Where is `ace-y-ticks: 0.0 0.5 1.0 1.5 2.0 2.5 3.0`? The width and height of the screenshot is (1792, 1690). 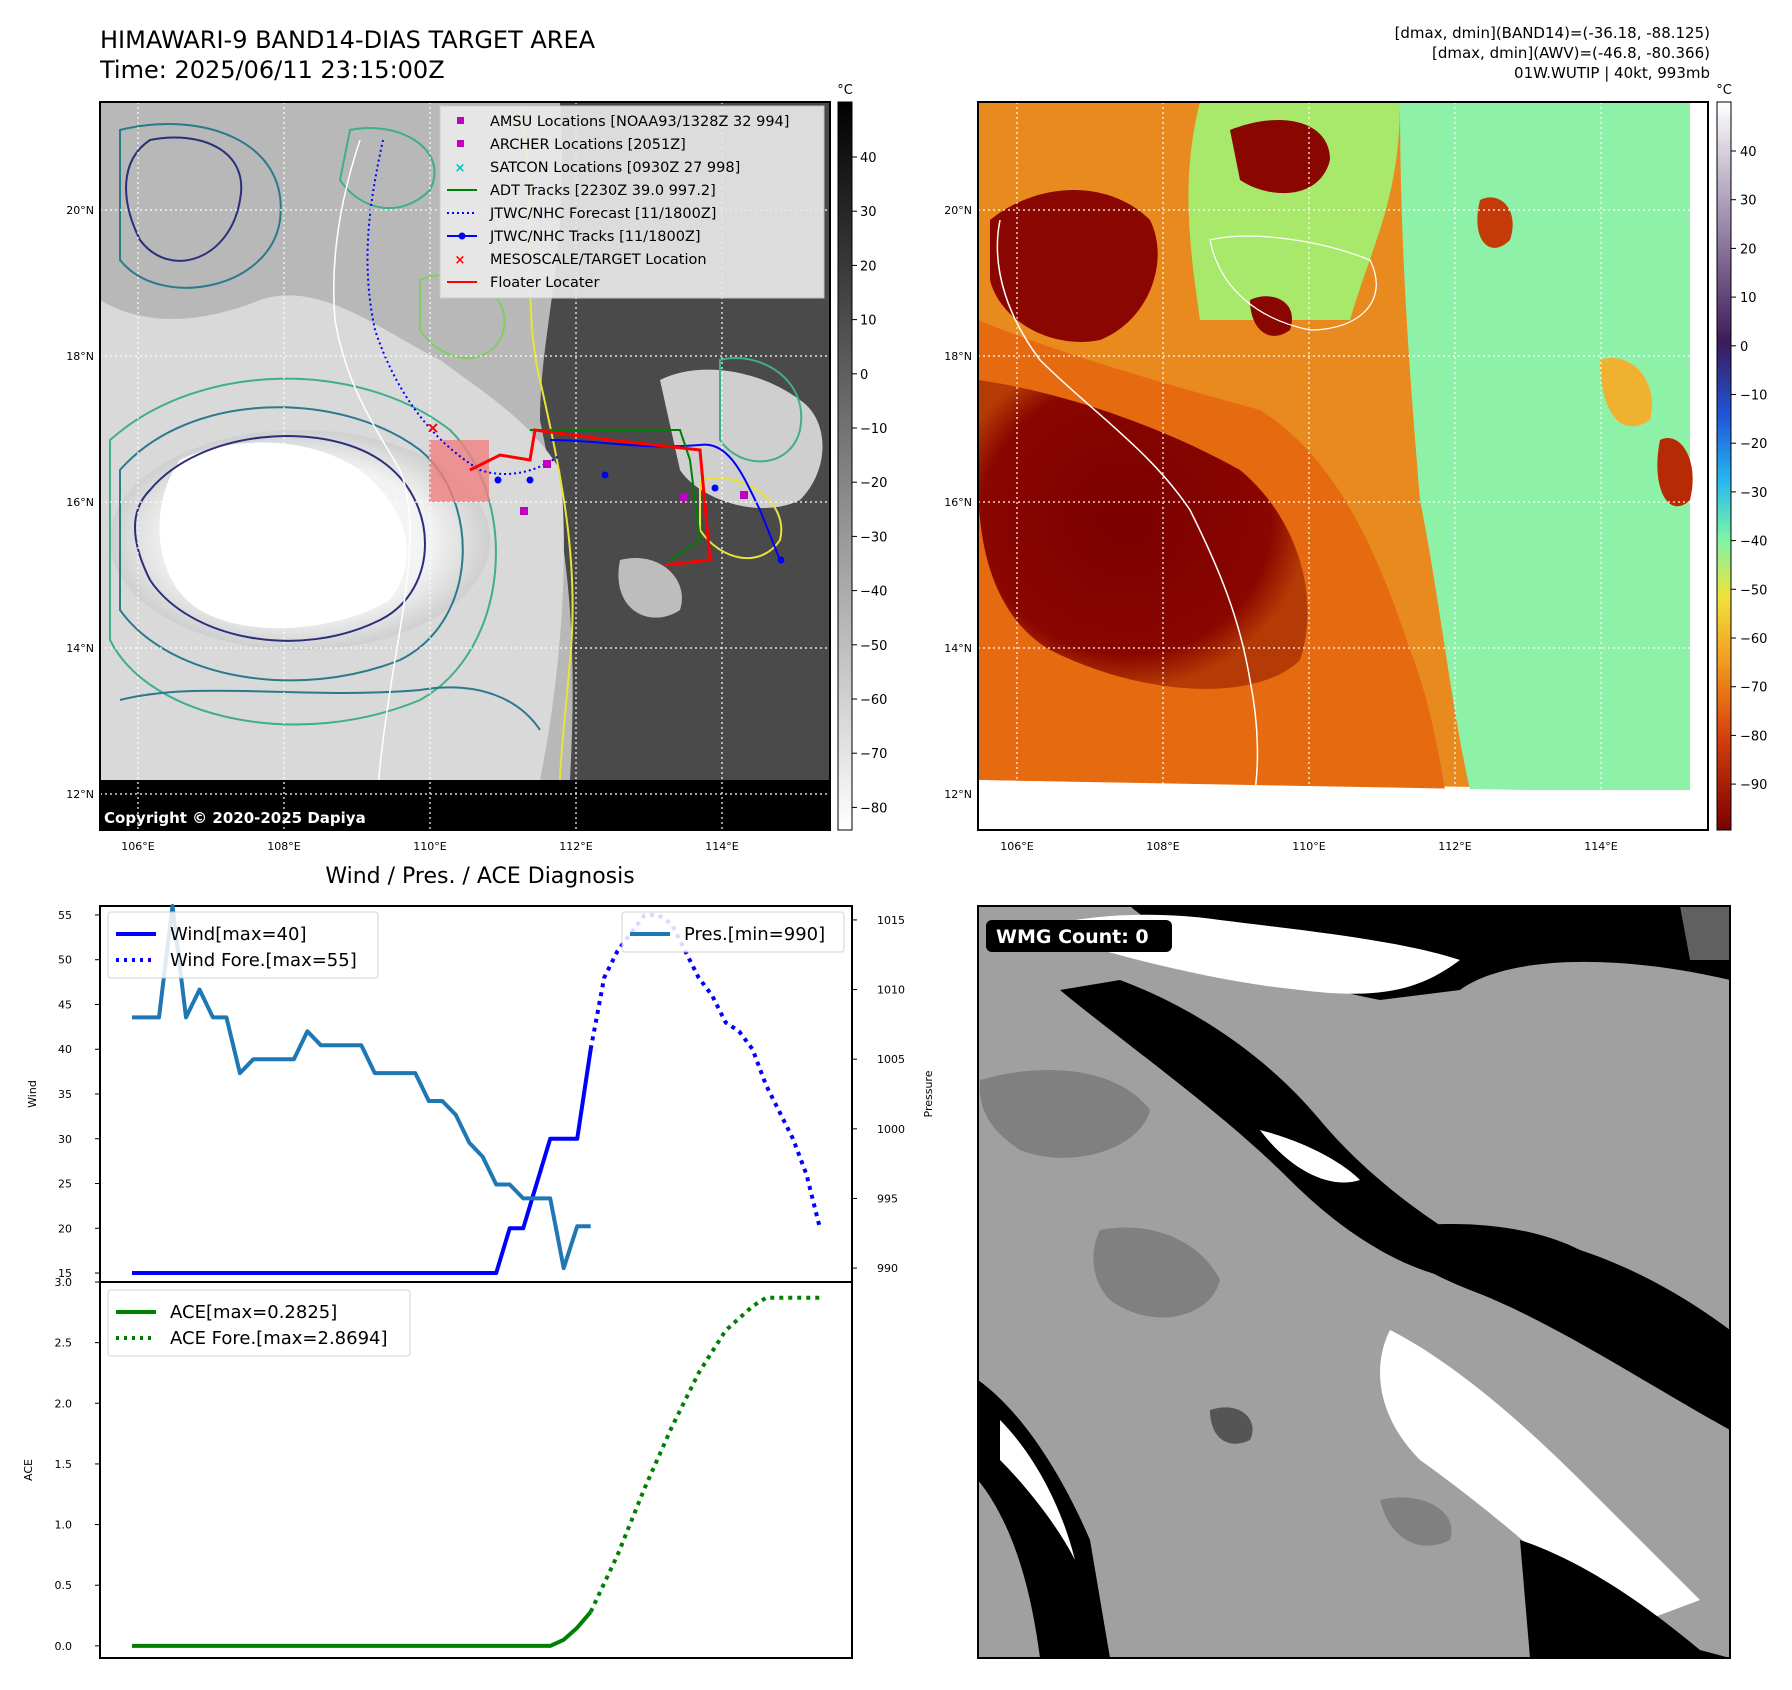 ace-y-ticks: 0.0 0.5 1.0 1.5 2.0 2.5 3.0 is located at coordinates (77, 1464).